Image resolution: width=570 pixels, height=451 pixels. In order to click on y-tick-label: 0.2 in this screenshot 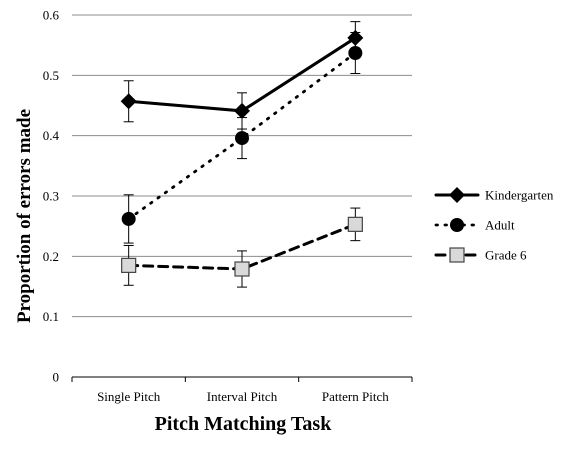, I will do `click(51, 256)`.